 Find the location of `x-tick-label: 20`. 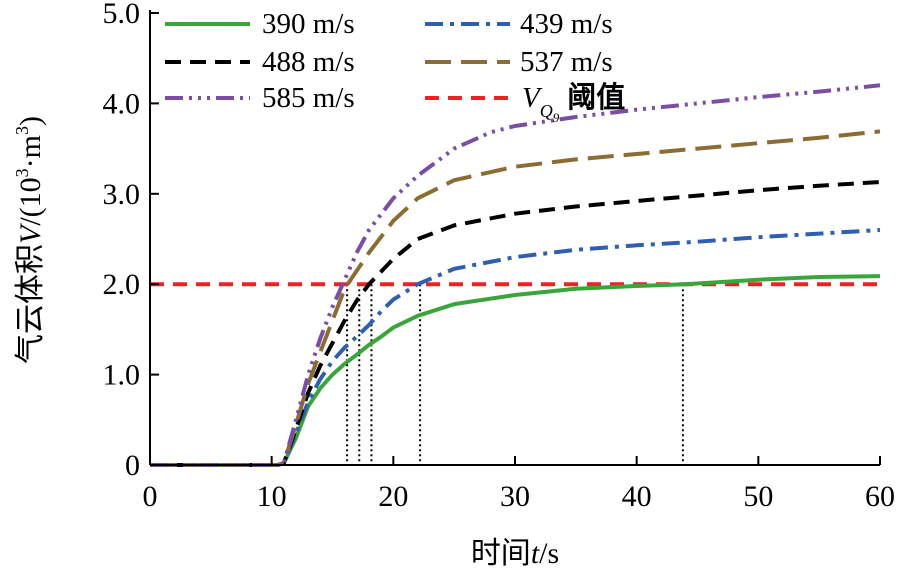

x-tick-label: 20 is located at coordinates (393, 496).